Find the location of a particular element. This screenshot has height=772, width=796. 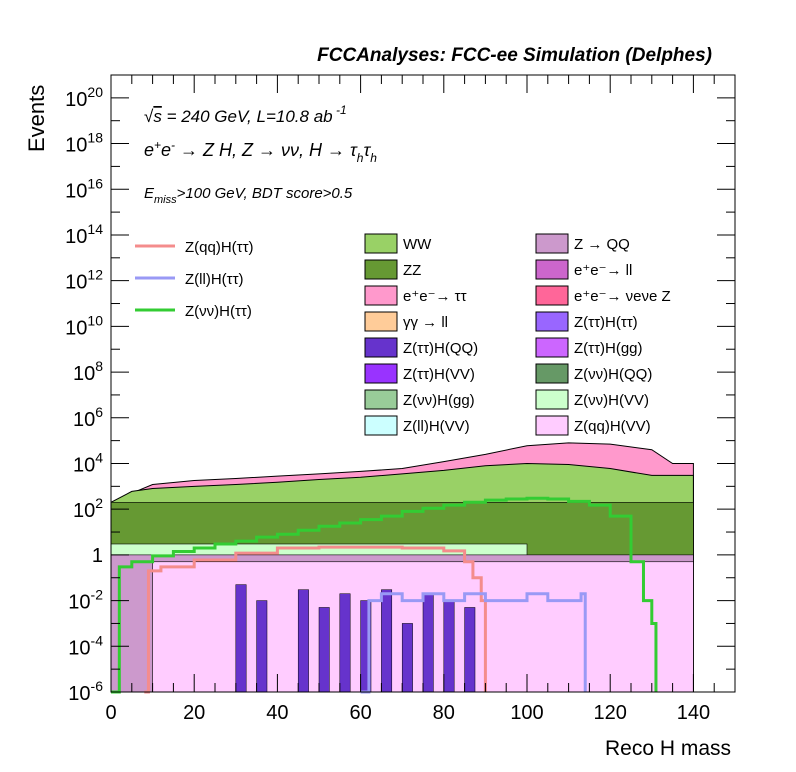

annotation-process: e+e- → Z H, Z → νν, H → τhτh is located at coordinates (260, 151).